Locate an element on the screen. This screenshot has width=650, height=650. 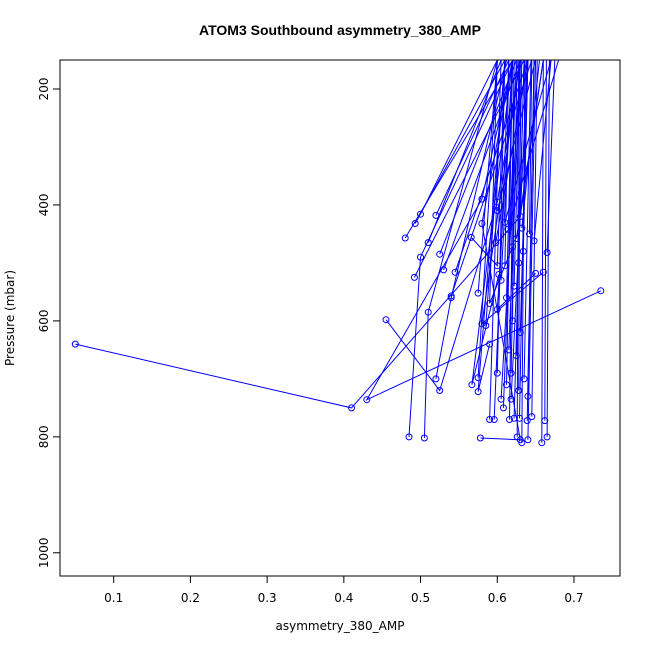
x-tick-label: 0.1 is located at coordinates (113, 598).